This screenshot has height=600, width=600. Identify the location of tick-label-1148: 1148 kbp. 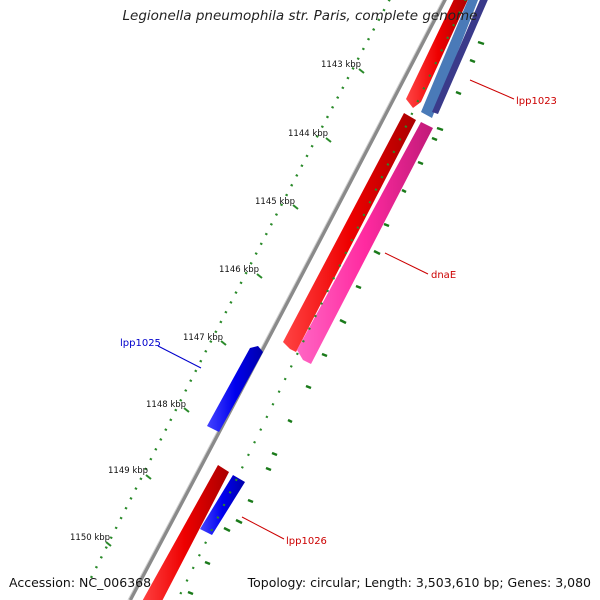
(166, 405).